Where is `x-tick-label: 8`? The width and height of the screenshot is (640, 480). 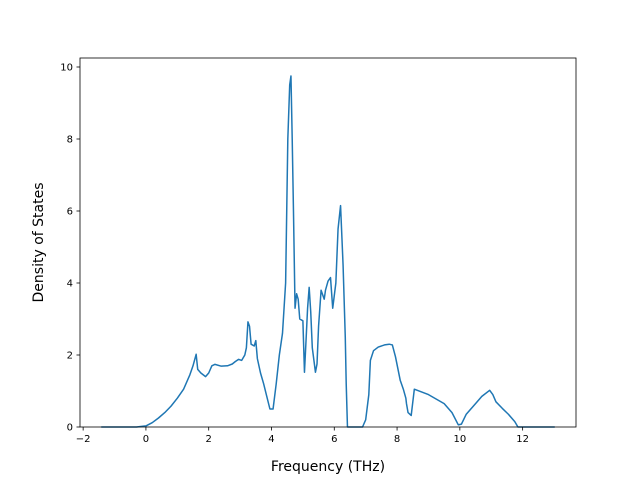 x-tick-label: 8 is located at coordinates (397, 439).